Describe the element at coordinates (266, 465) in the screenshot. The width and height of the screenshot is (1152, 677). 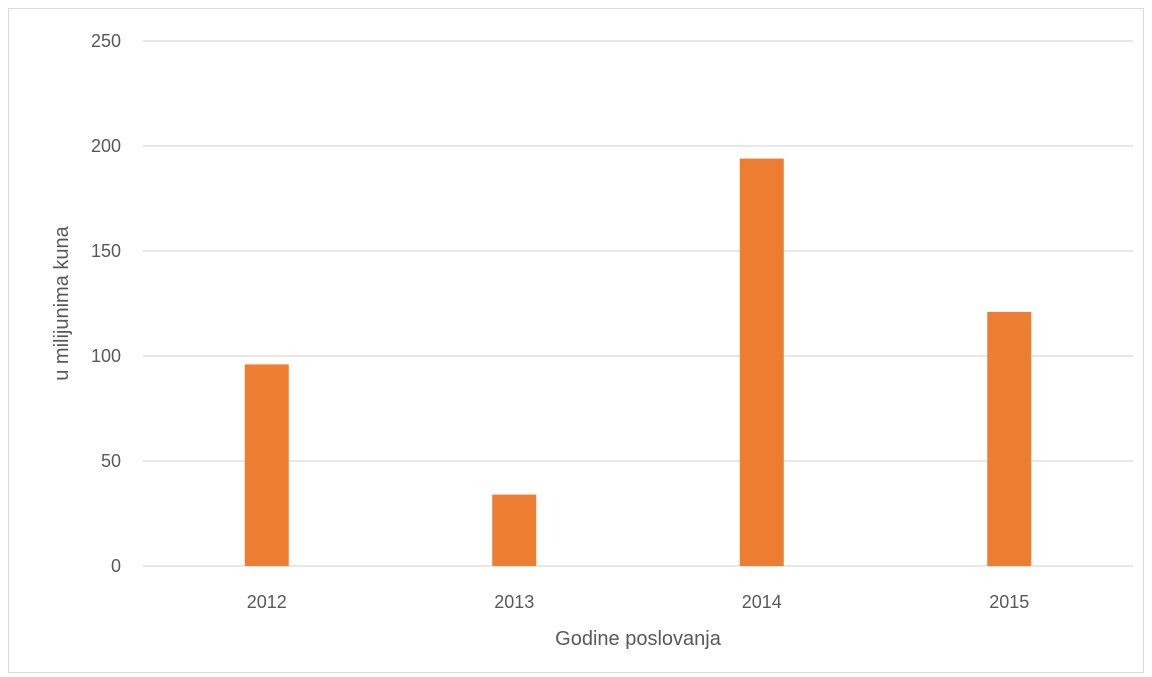
I see `bar-2012` at that location.